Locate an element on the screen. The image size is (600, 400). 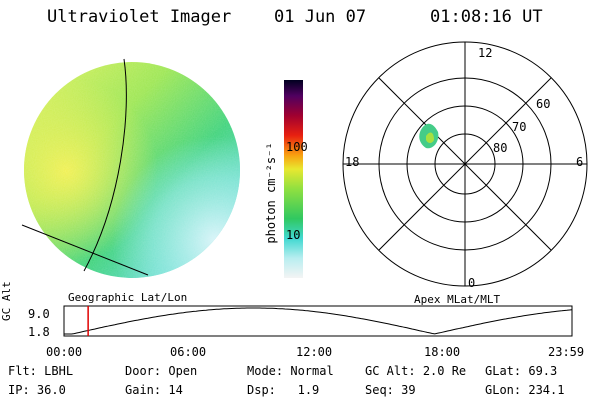
altitude-curve is located at coordinates (318, 321).